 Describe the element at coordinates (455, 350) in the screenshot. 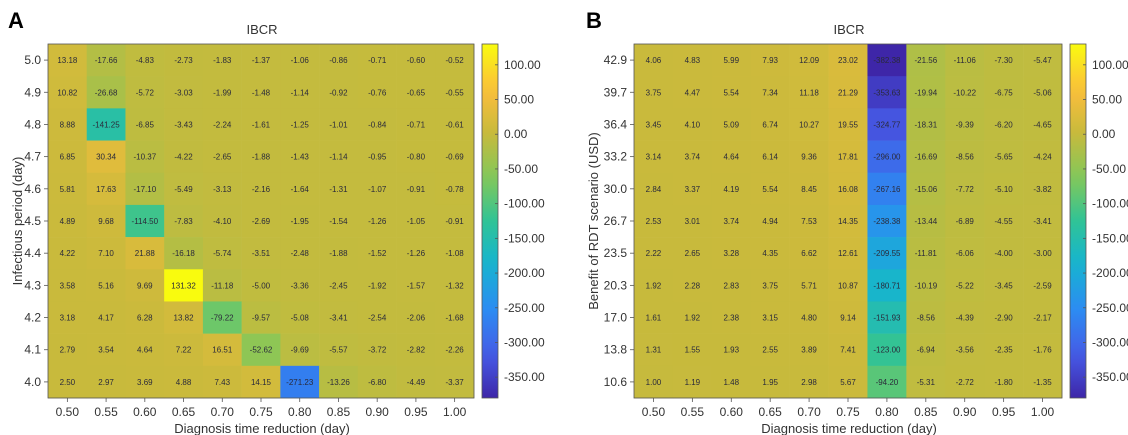

I see `cell-value-label: -2.26` at that location.